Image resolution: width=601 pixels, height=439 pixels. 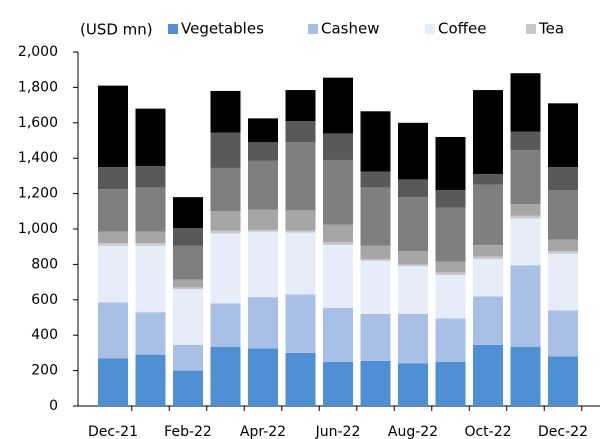 I want to click on legend-label: Vegetables, so click(x=222, y=29).